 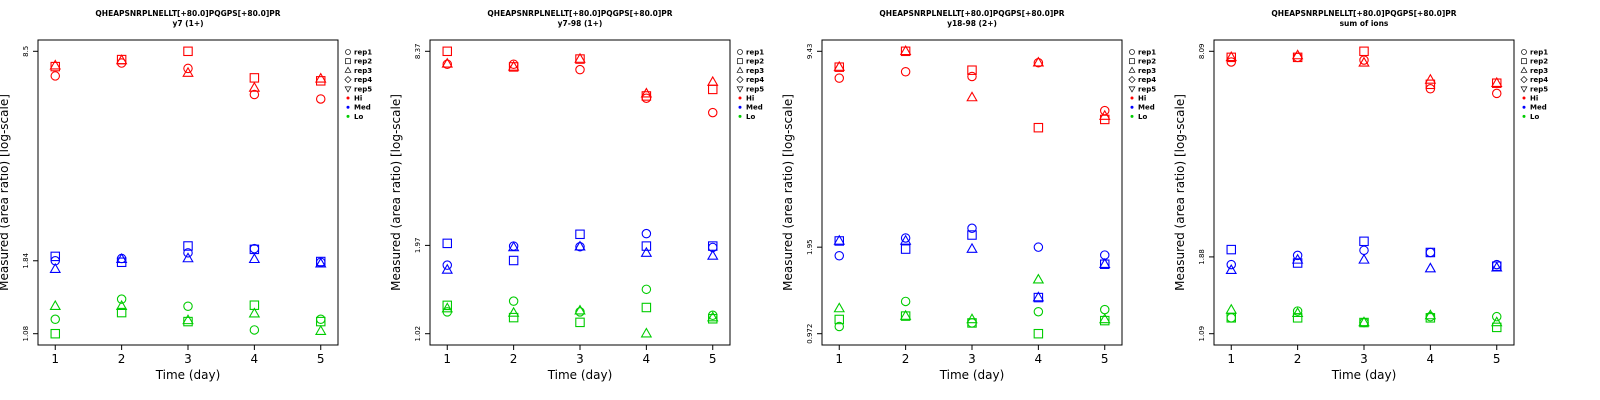 I want to click on y-tick-label: 8.5, so click(x=26, y=51).